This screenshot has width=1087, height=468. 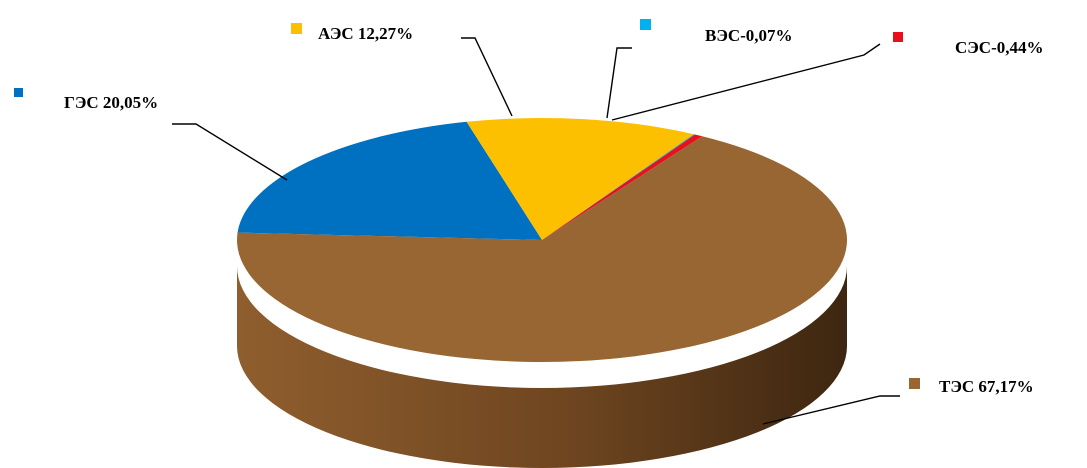 I want to click on pie-slice-aes, so click(x=580, y=178).